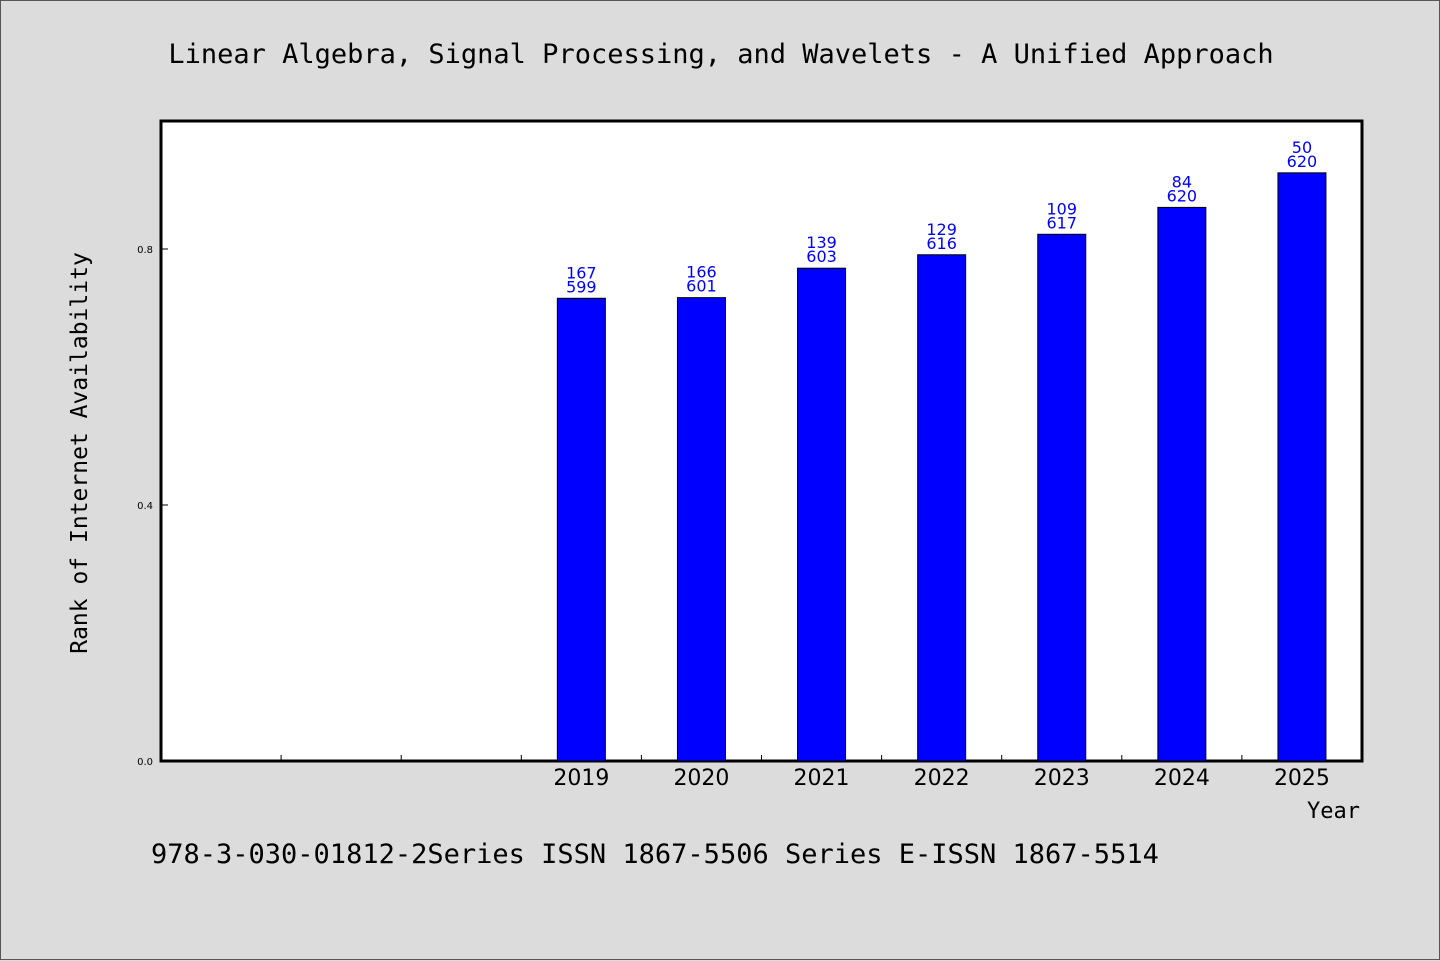 This screenshot has width=1440, height=961. What do you see at coordinates (701, 272) in the screenshot?
I see `data-label-top: 166` at bounding box center [701, 272].